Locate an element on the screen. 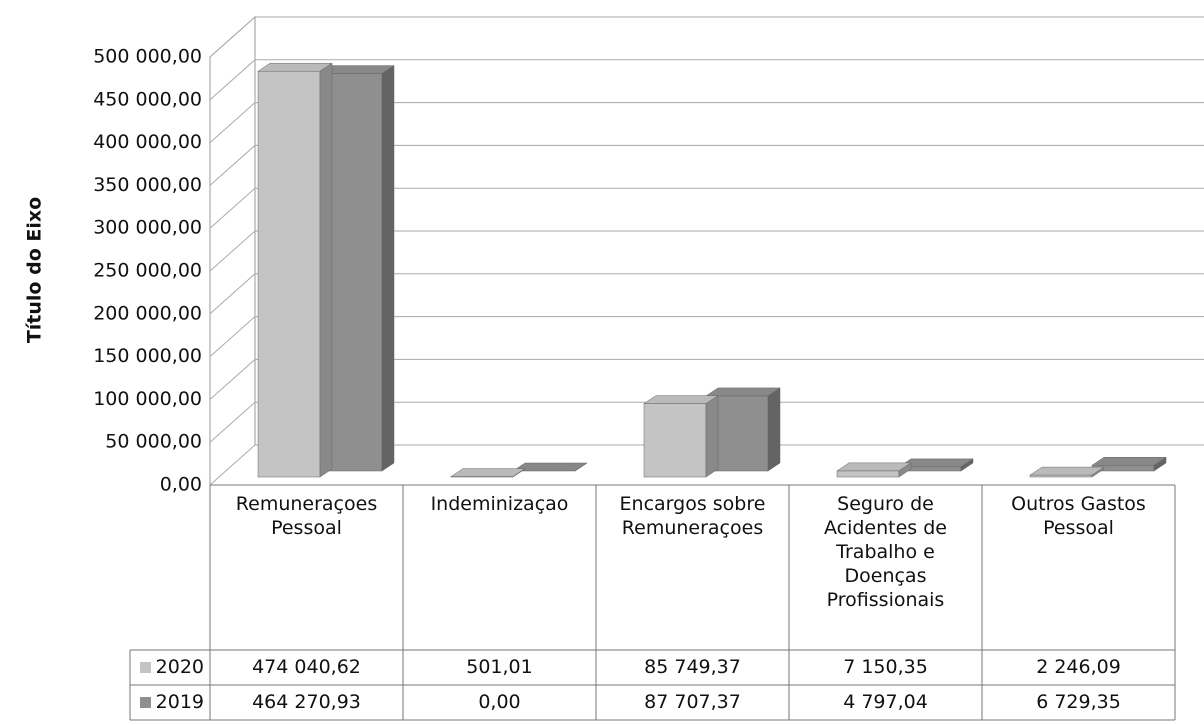  table-value: 7 150,35 is located at coordinates (885, 667).